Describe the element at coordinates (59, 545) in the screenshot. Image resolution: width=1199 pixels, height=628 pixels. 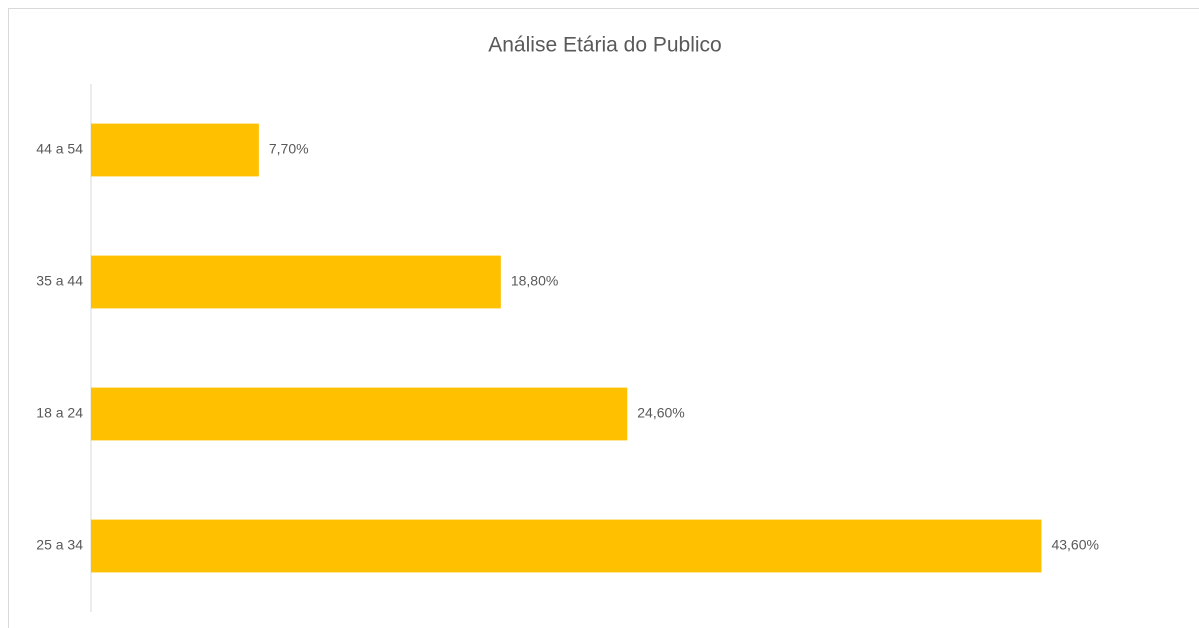
I see `y-tick-label: 25 a 34` at that location.